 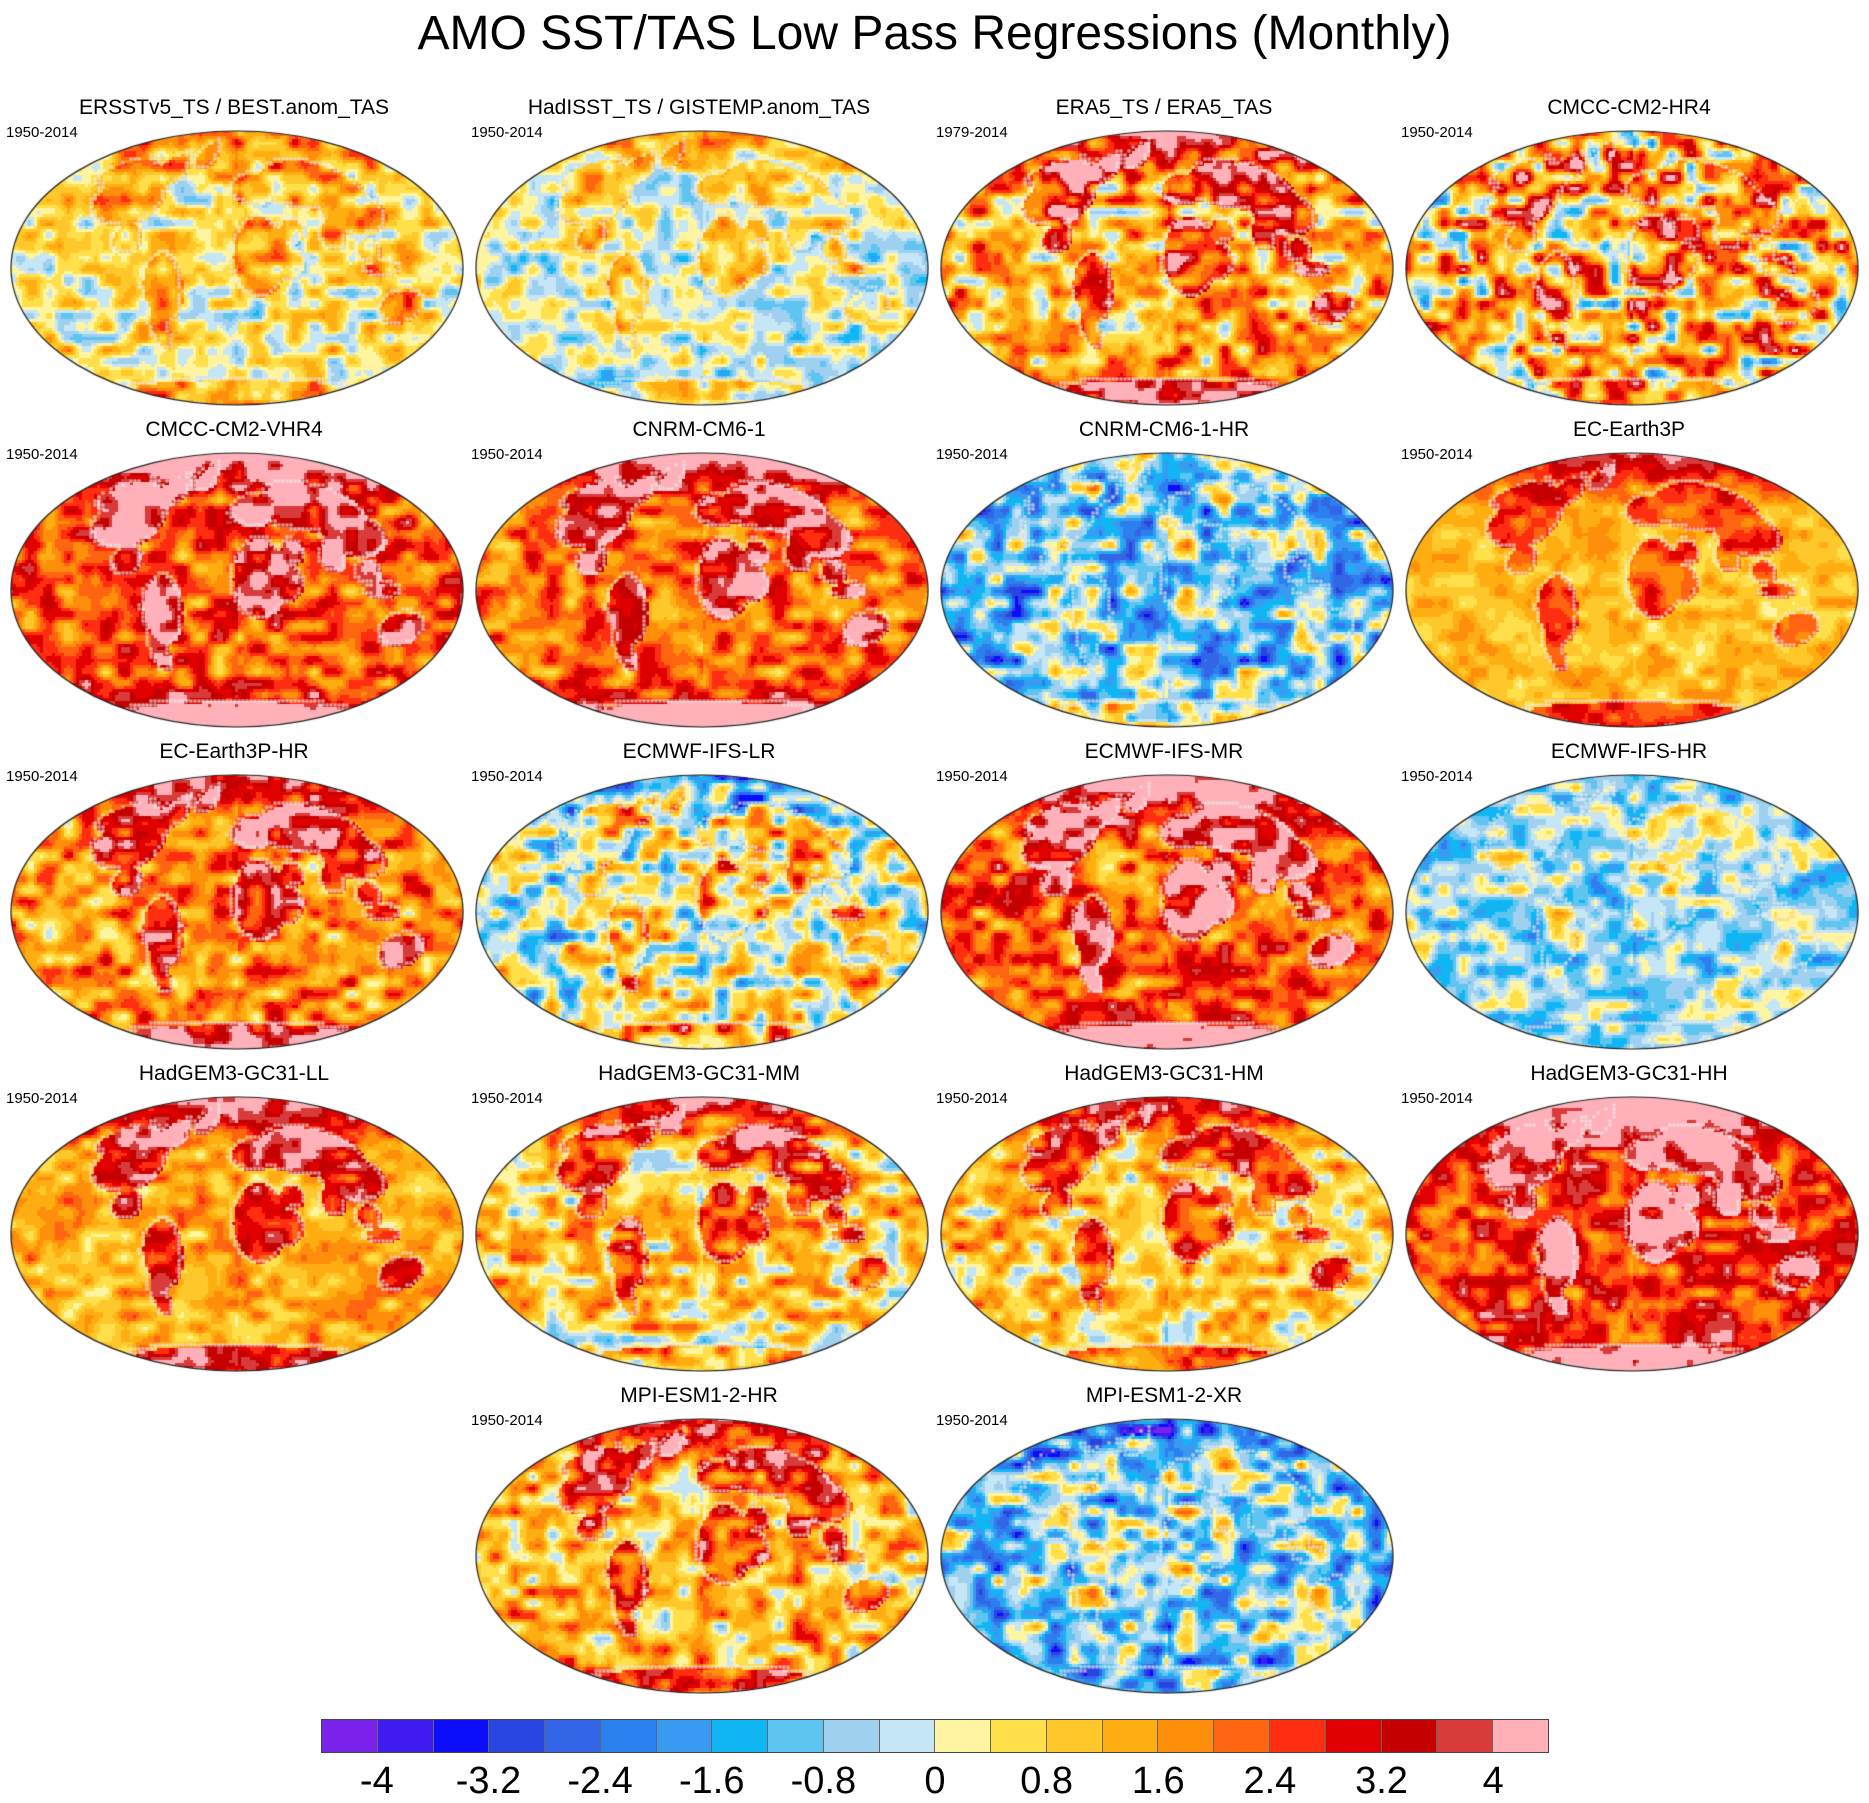 I want to click on colorbar-tick-label: -1.6, so click(x=711, y=1781).